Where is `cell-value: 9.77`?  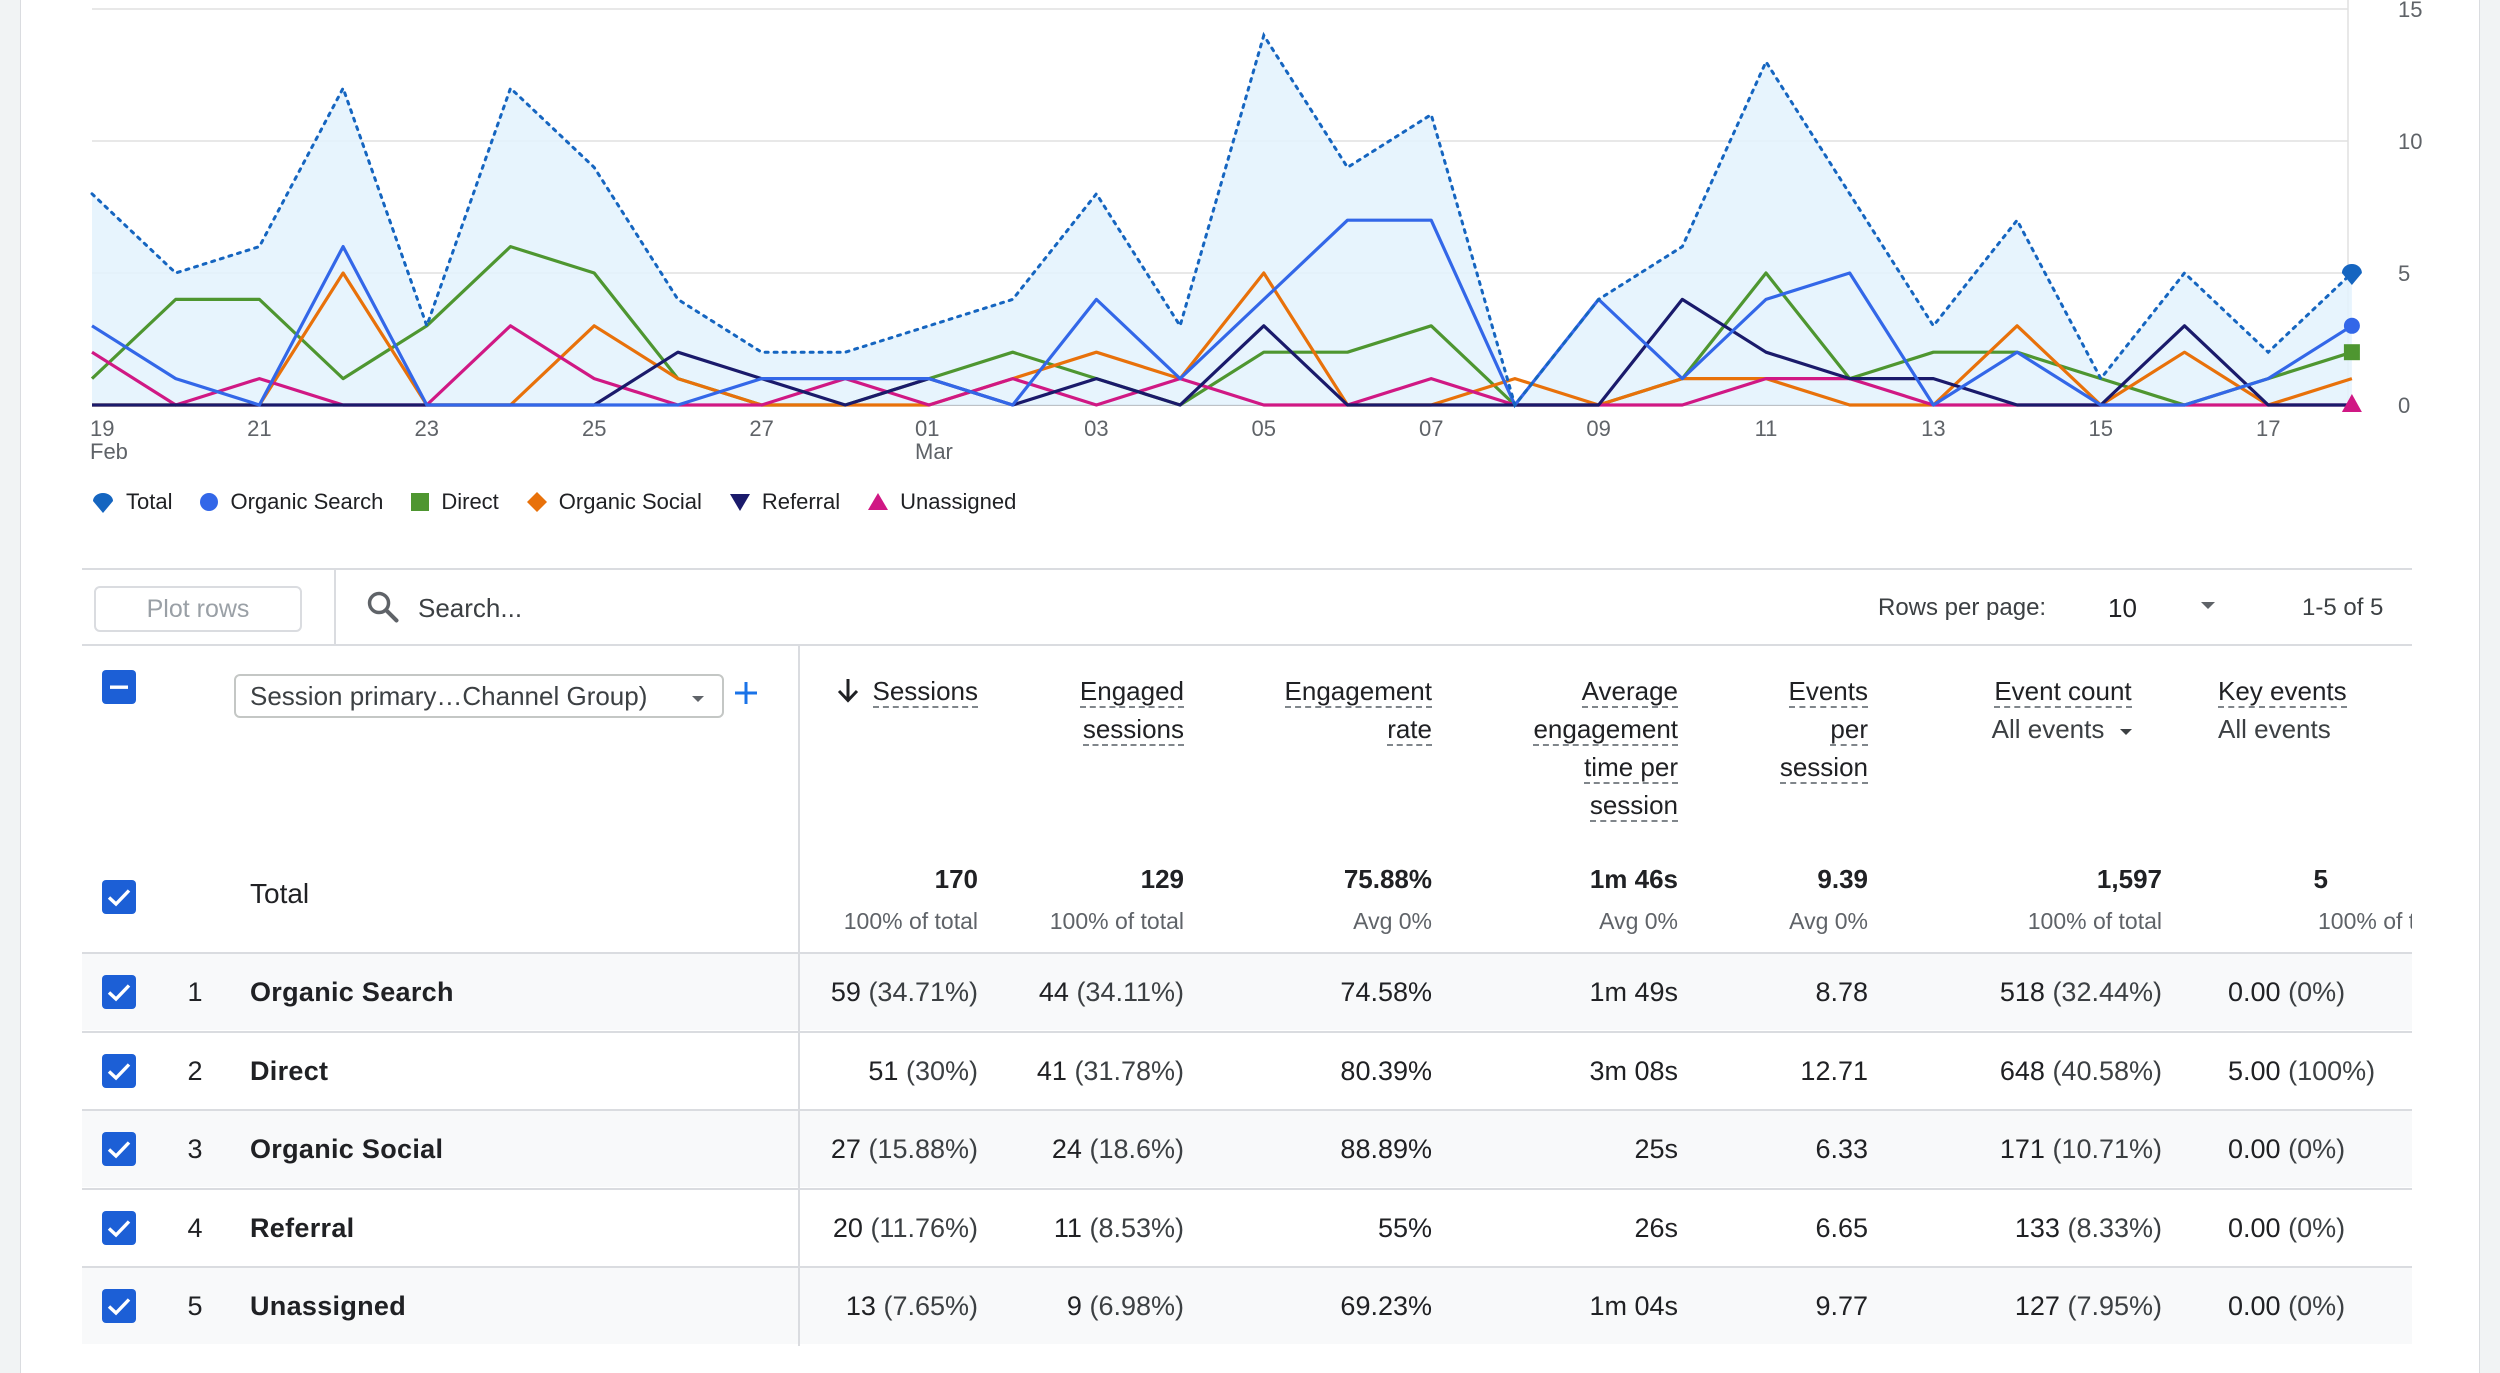 cell-value: 9.77 is located at coordinates (1841, 1306).